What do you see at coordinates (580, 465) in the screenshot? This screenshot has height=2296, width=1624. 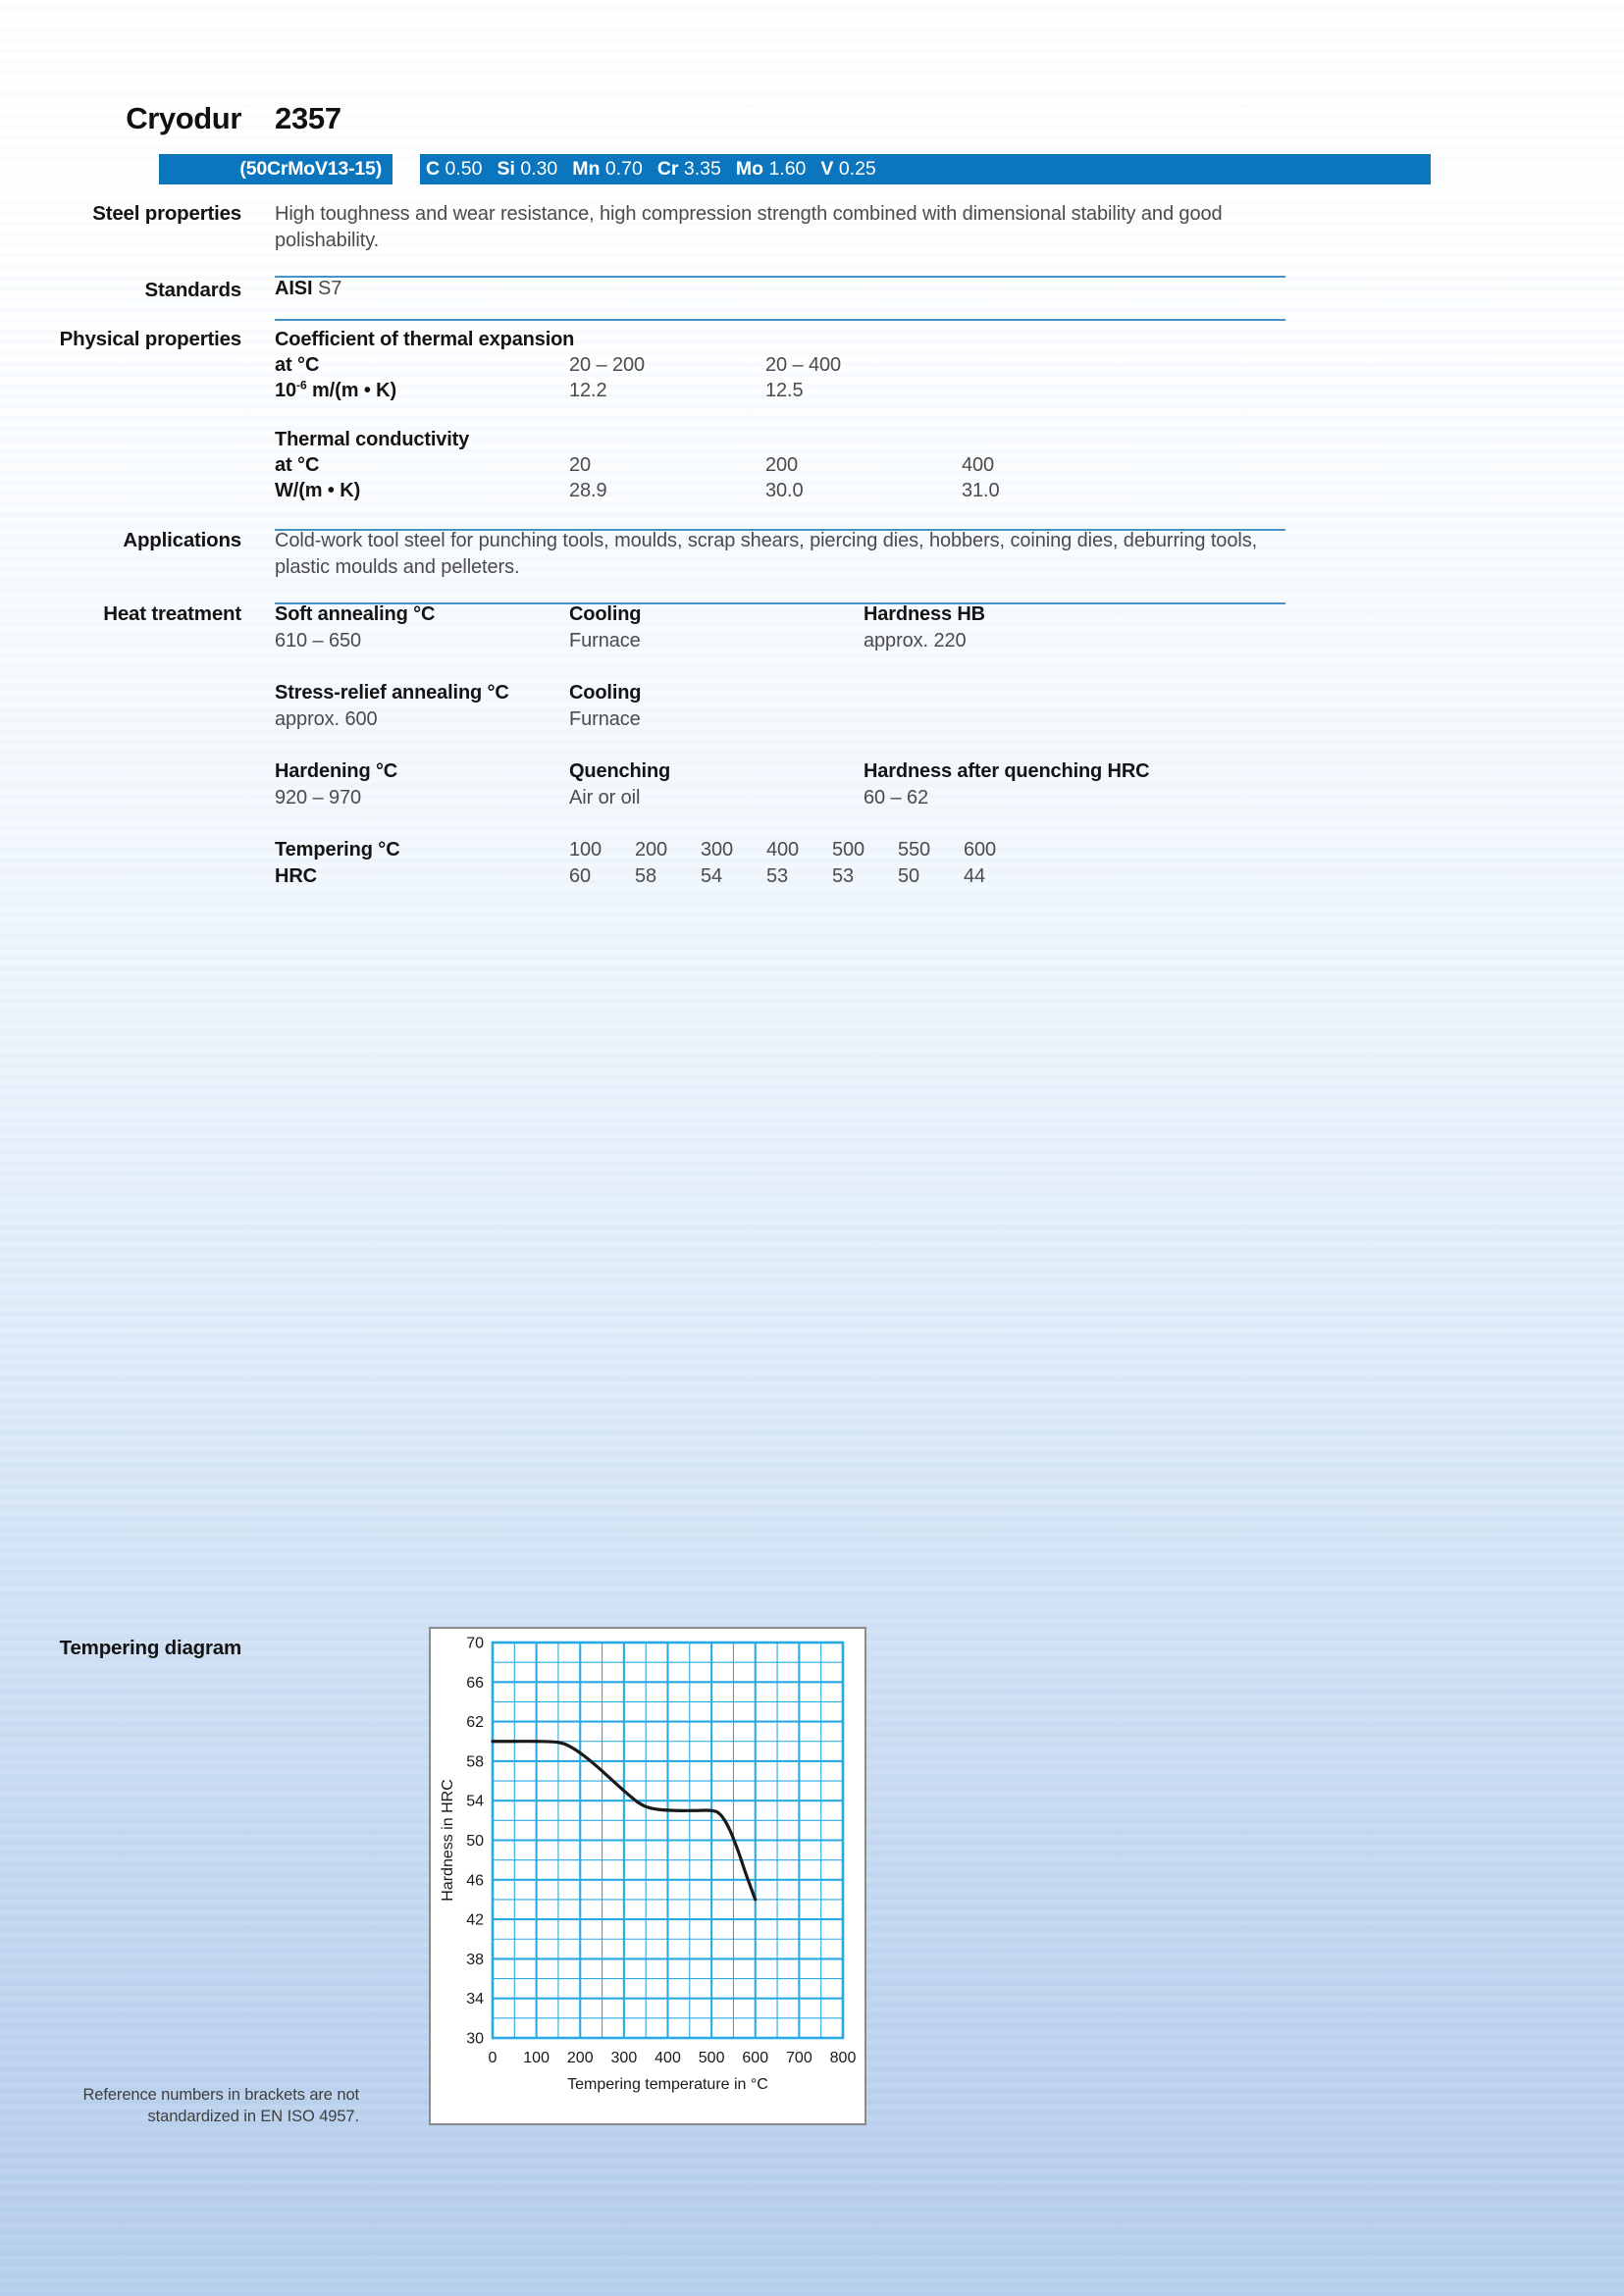 I see `cell-value: 20` at bounding box center [580, 465].